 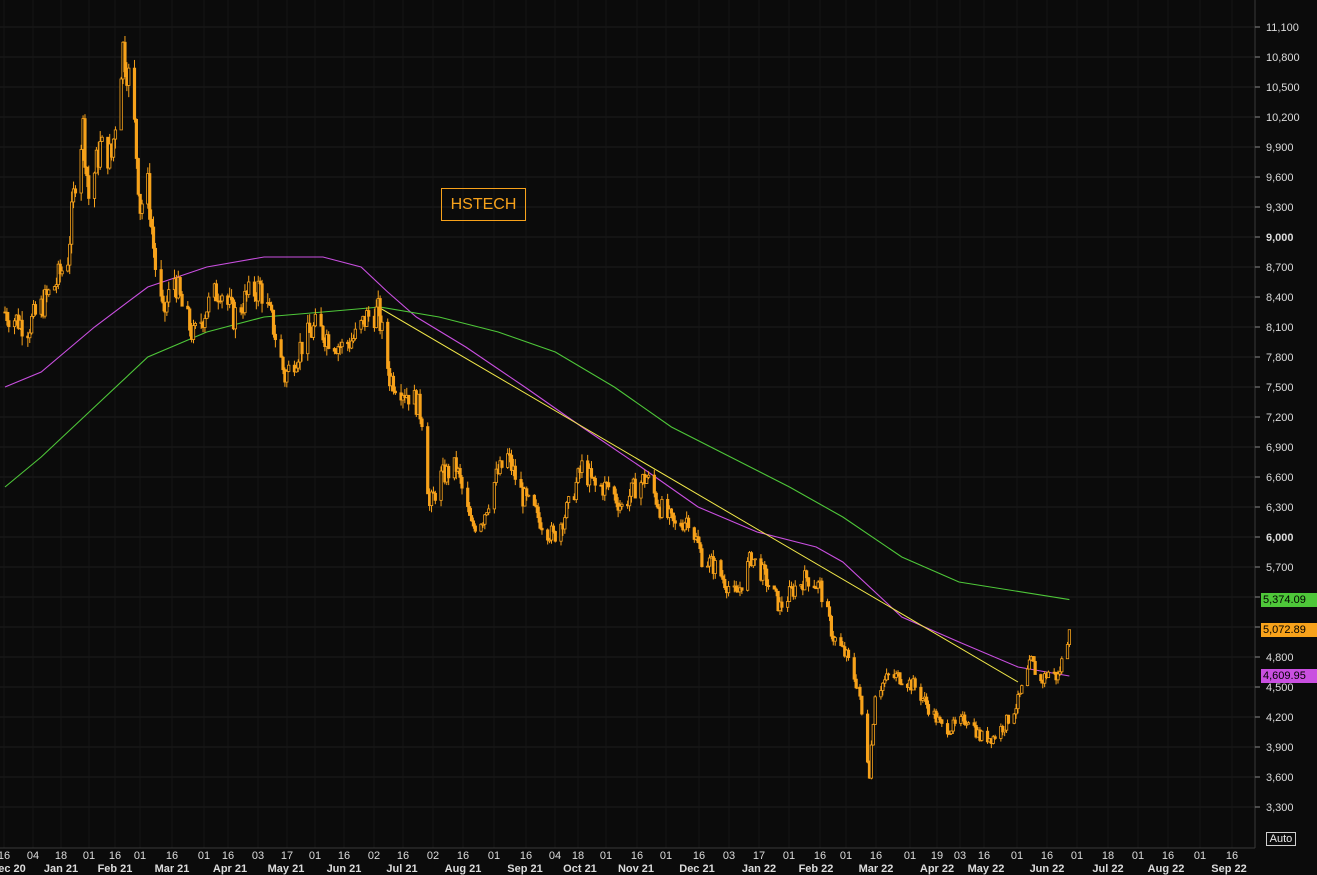 What do you see at coordinates (729, 856) in the screenshot?
I see `x-day-label: 03` at bounding box center [729, 856].